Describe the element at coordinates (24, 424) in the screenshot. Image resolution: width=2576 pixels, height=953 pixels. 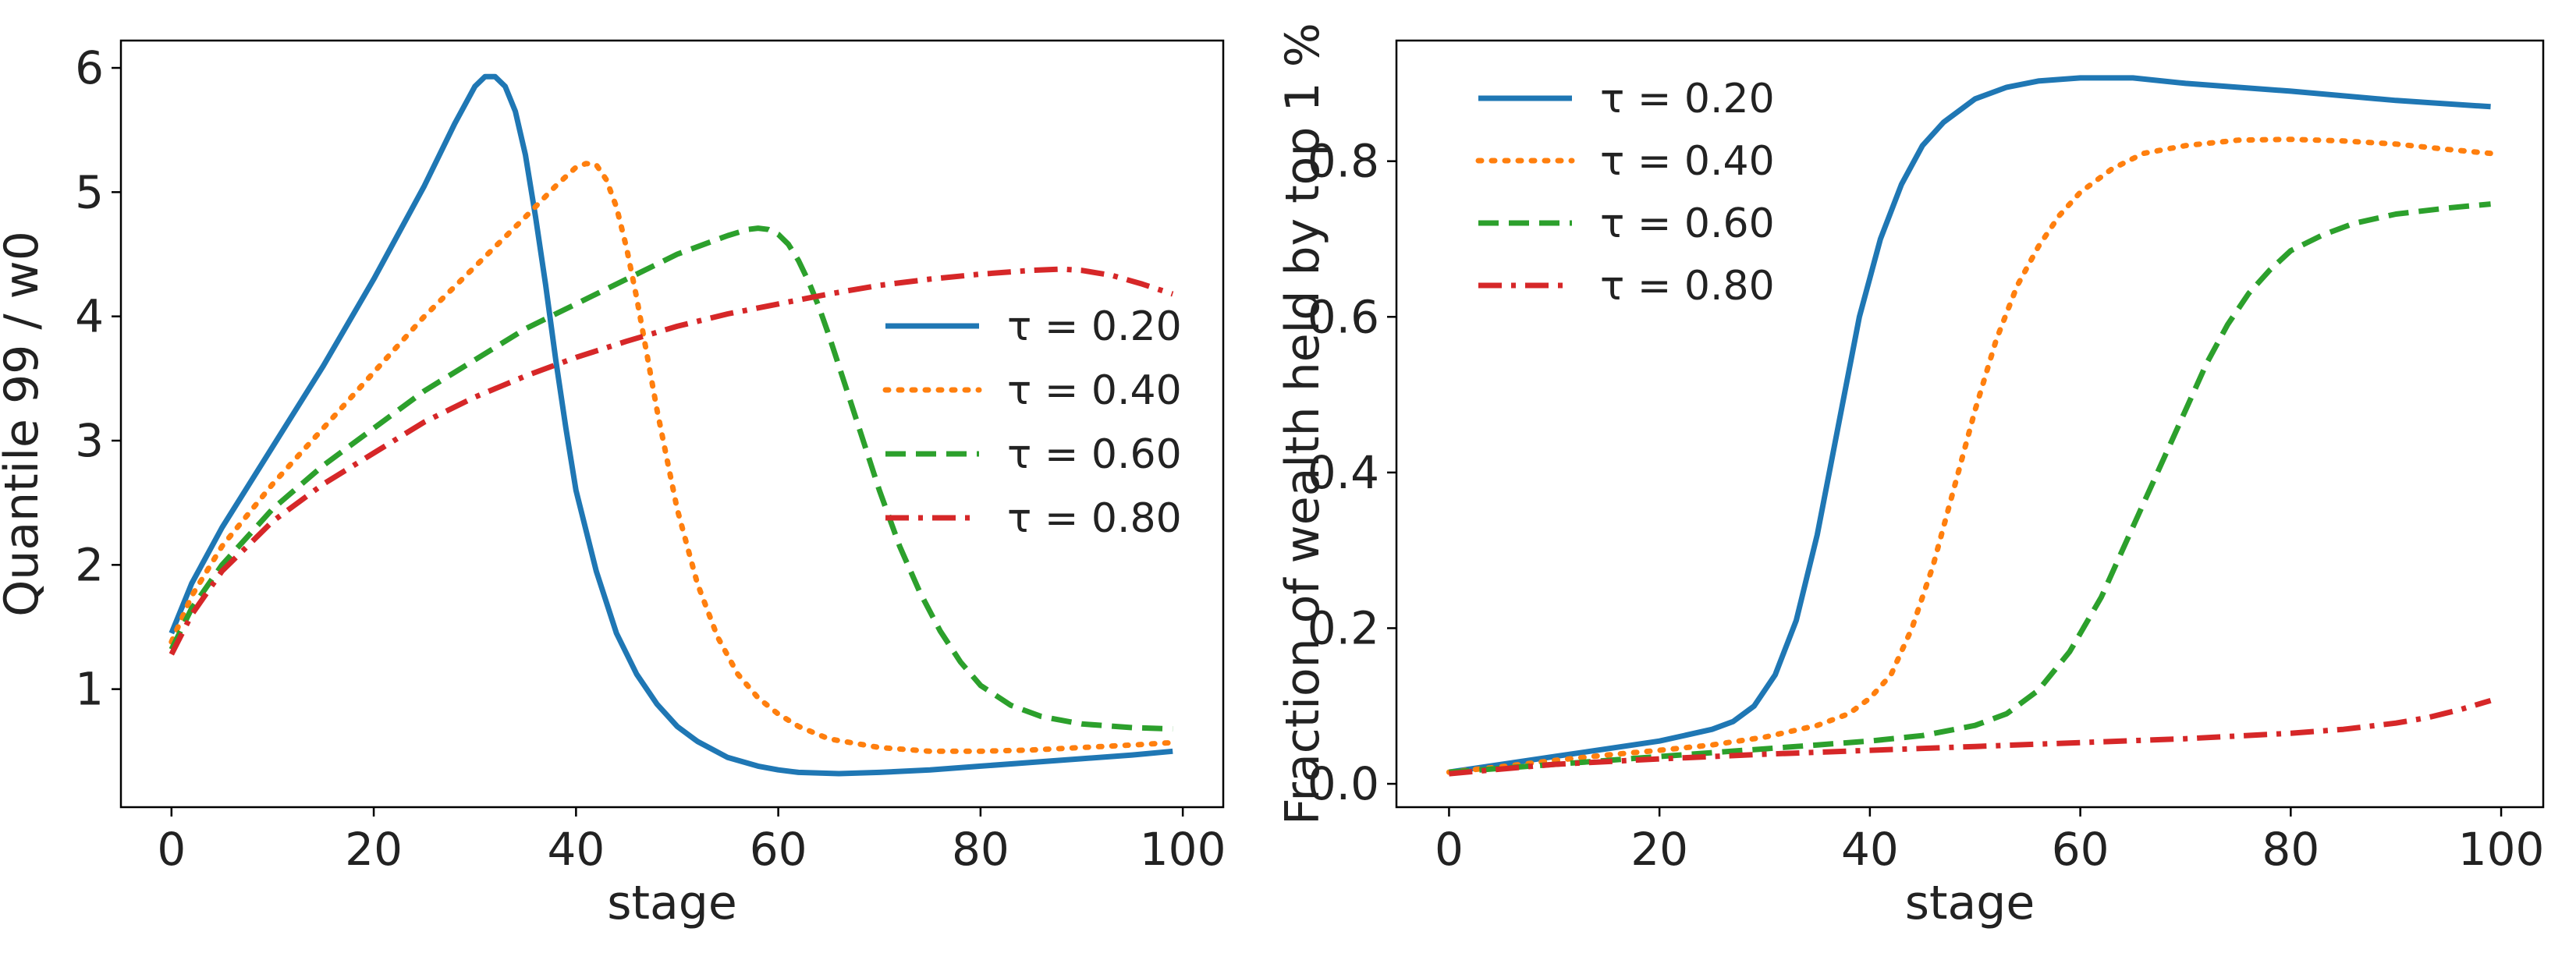
I see `y-axis-label: Quantile 99 / w0` at that location.